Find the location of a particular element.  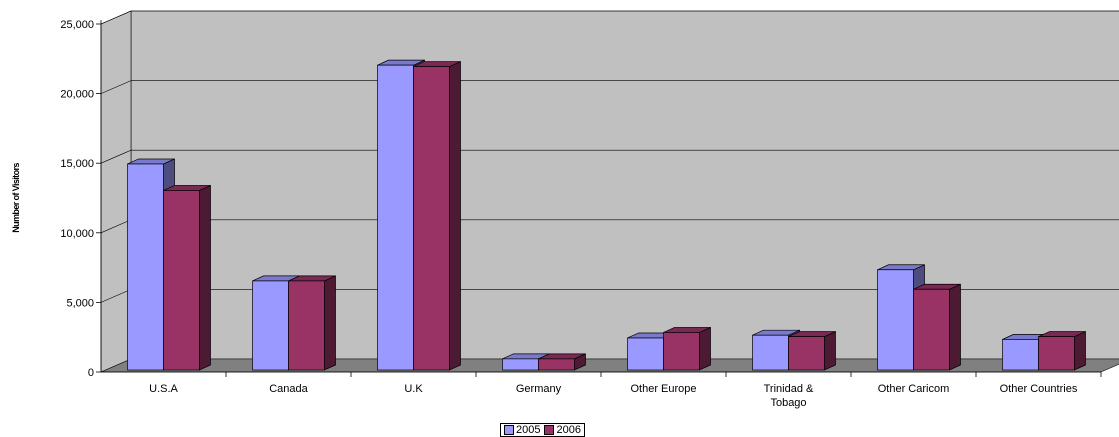

legend-item-2005: 2005 is located at coordinates (522, 429).